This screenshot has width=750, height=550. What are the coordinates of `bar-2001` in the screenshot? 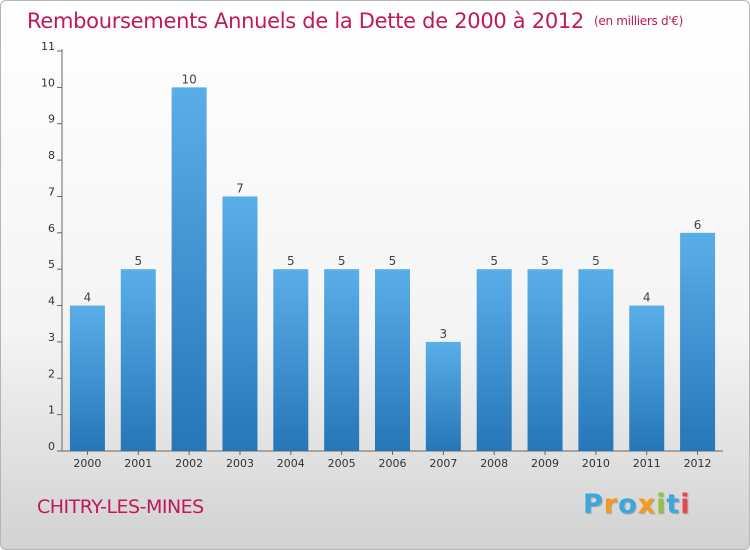 It's located at (138, 360).